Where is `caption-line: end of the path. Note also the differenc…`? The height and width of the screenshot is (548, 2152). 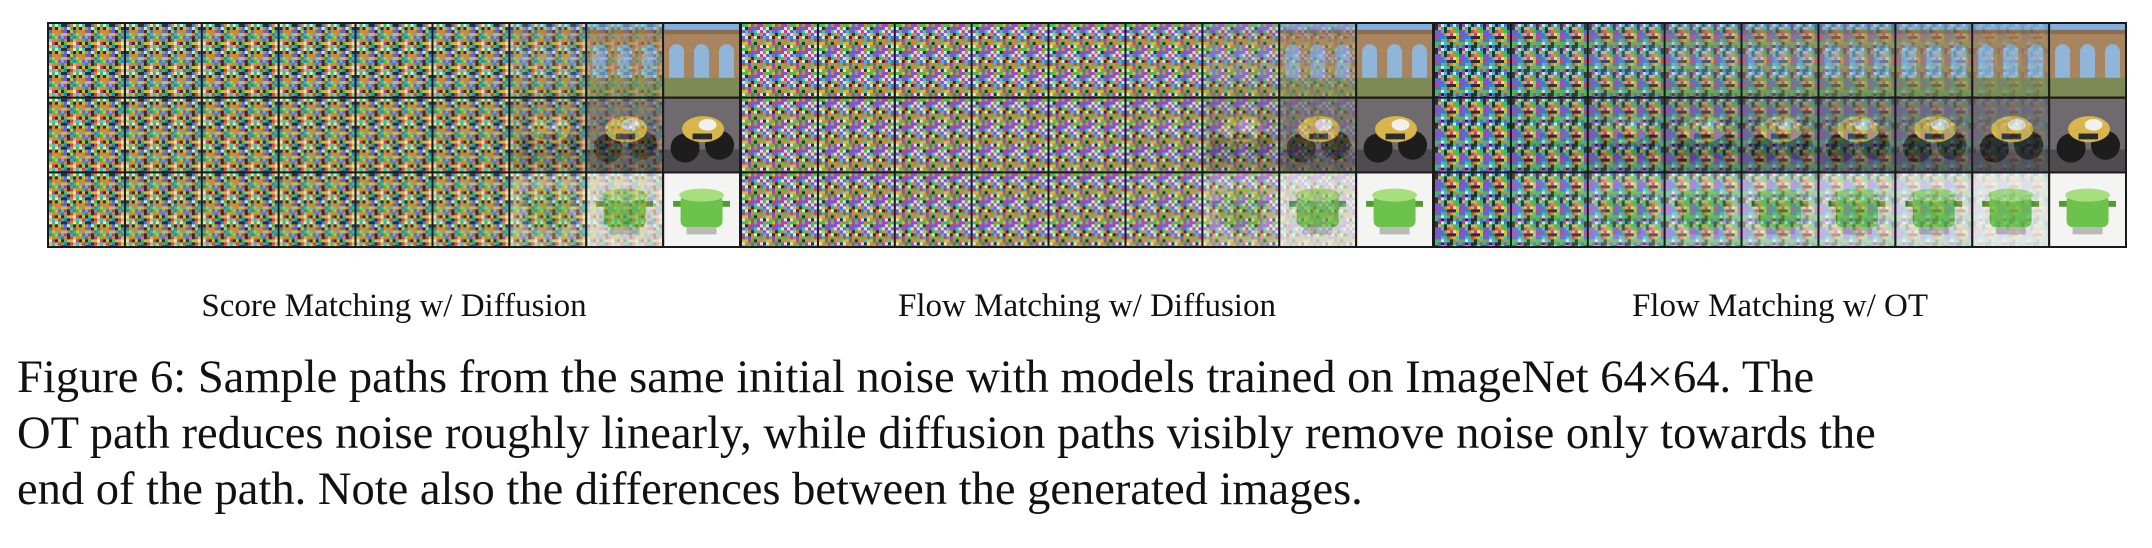
caption-line: end of the path. Note also the differenc… is located at coordinates (690, 489).